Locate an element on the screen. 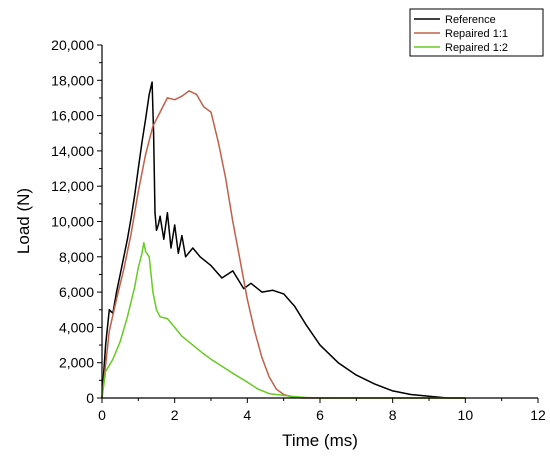  x-tick-label: 8 is located at coordinates (393, 415).